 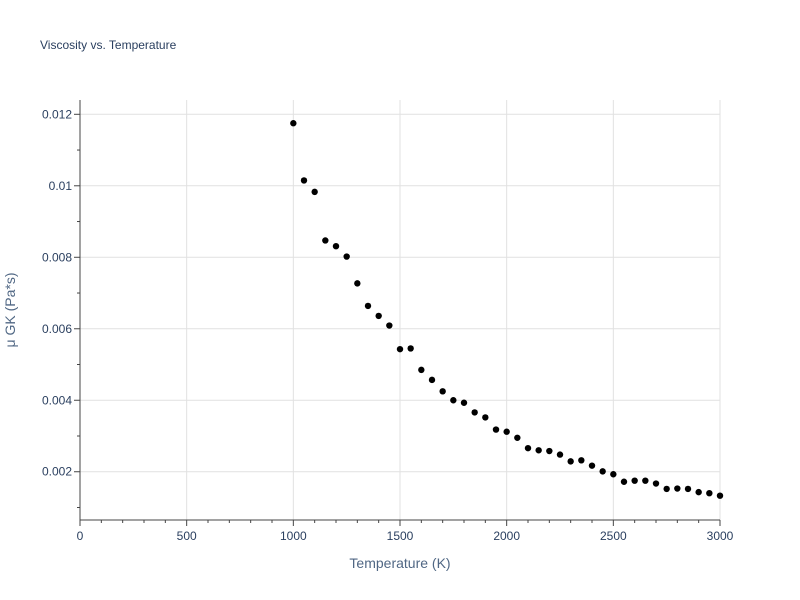 I want to click on x-tick-label: 2500, so click(x=613, y=536).